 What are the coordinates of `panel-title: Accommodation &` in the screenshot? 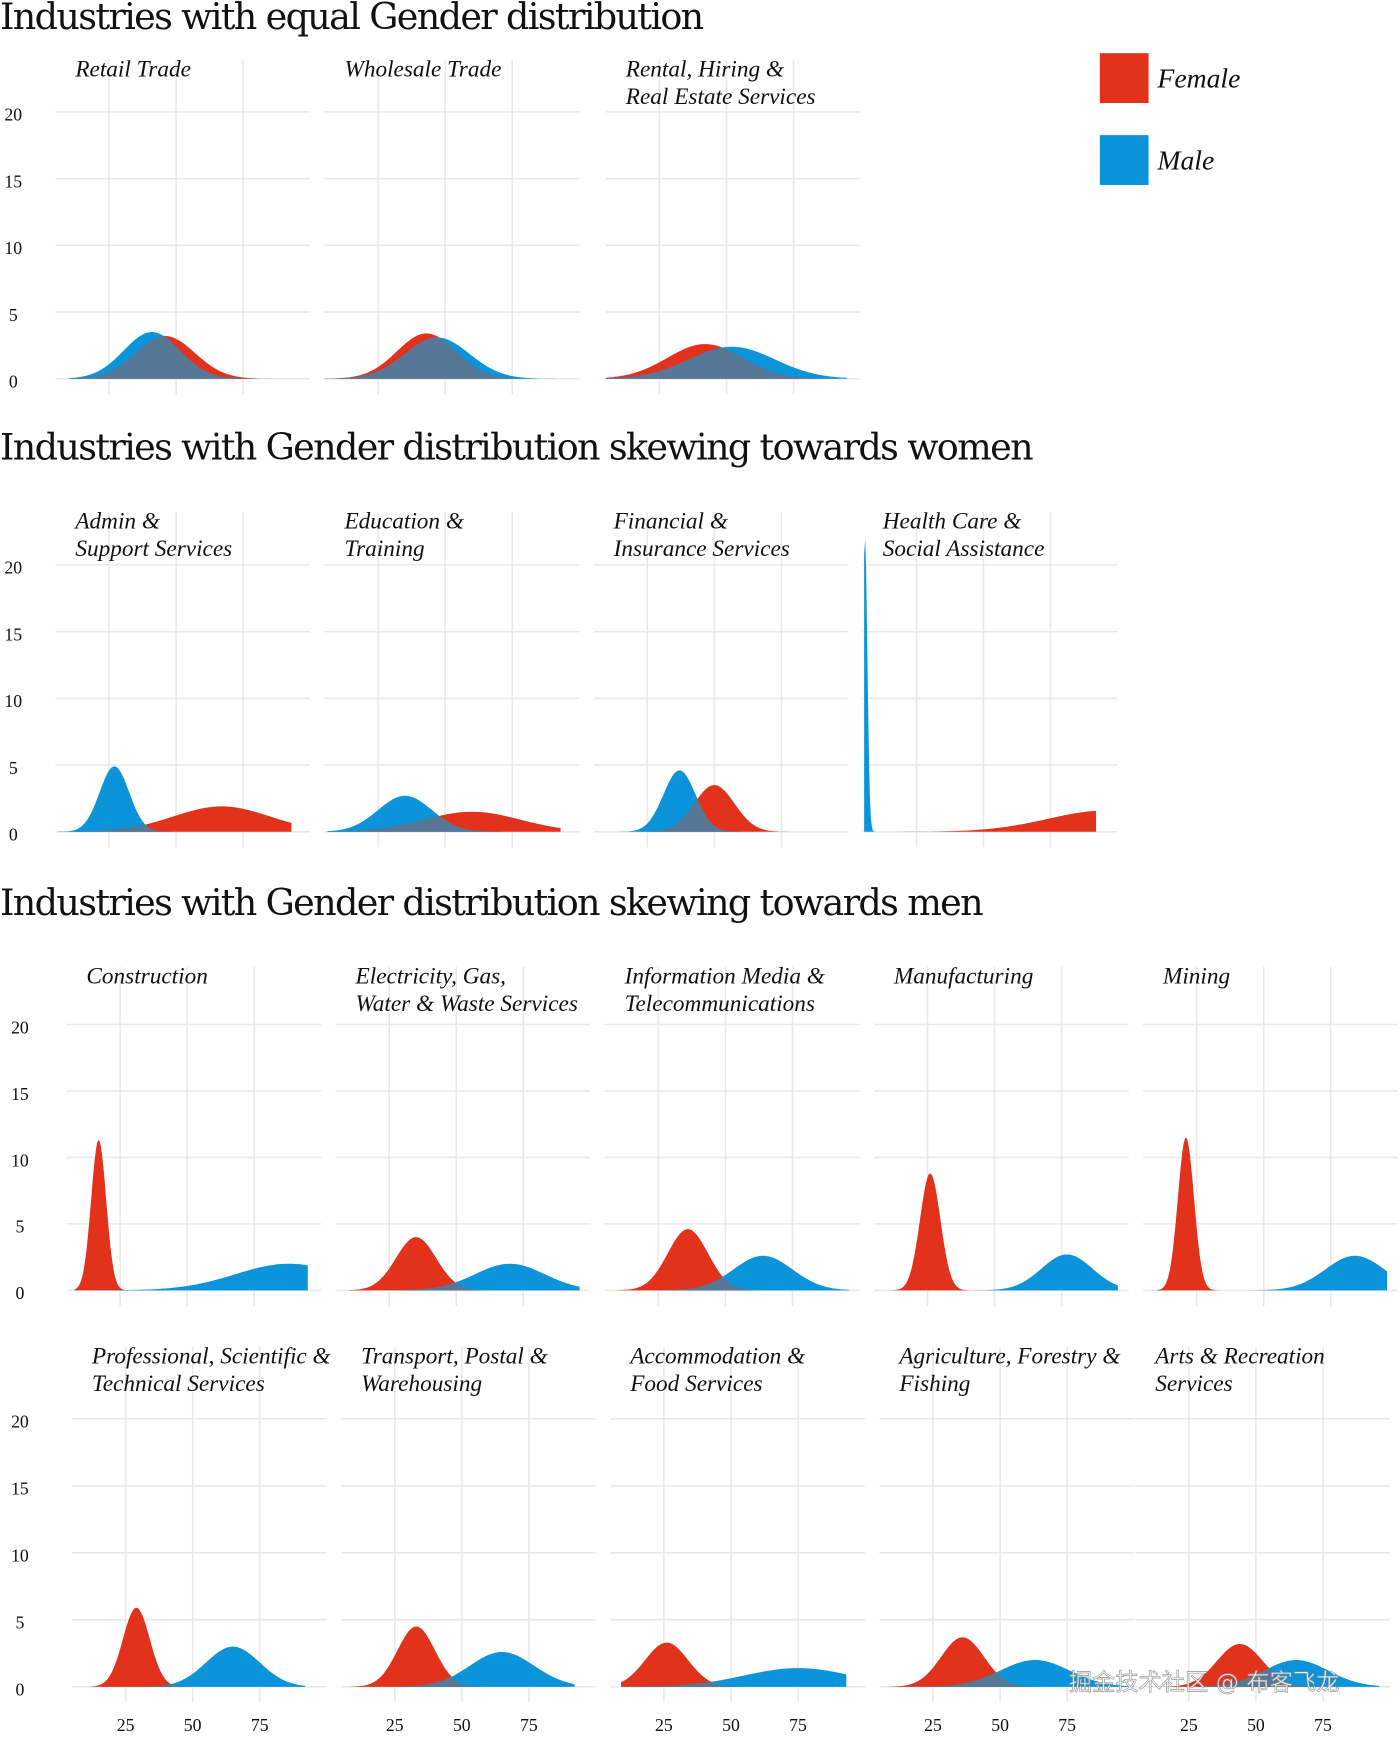 It's located at (716, 1356).